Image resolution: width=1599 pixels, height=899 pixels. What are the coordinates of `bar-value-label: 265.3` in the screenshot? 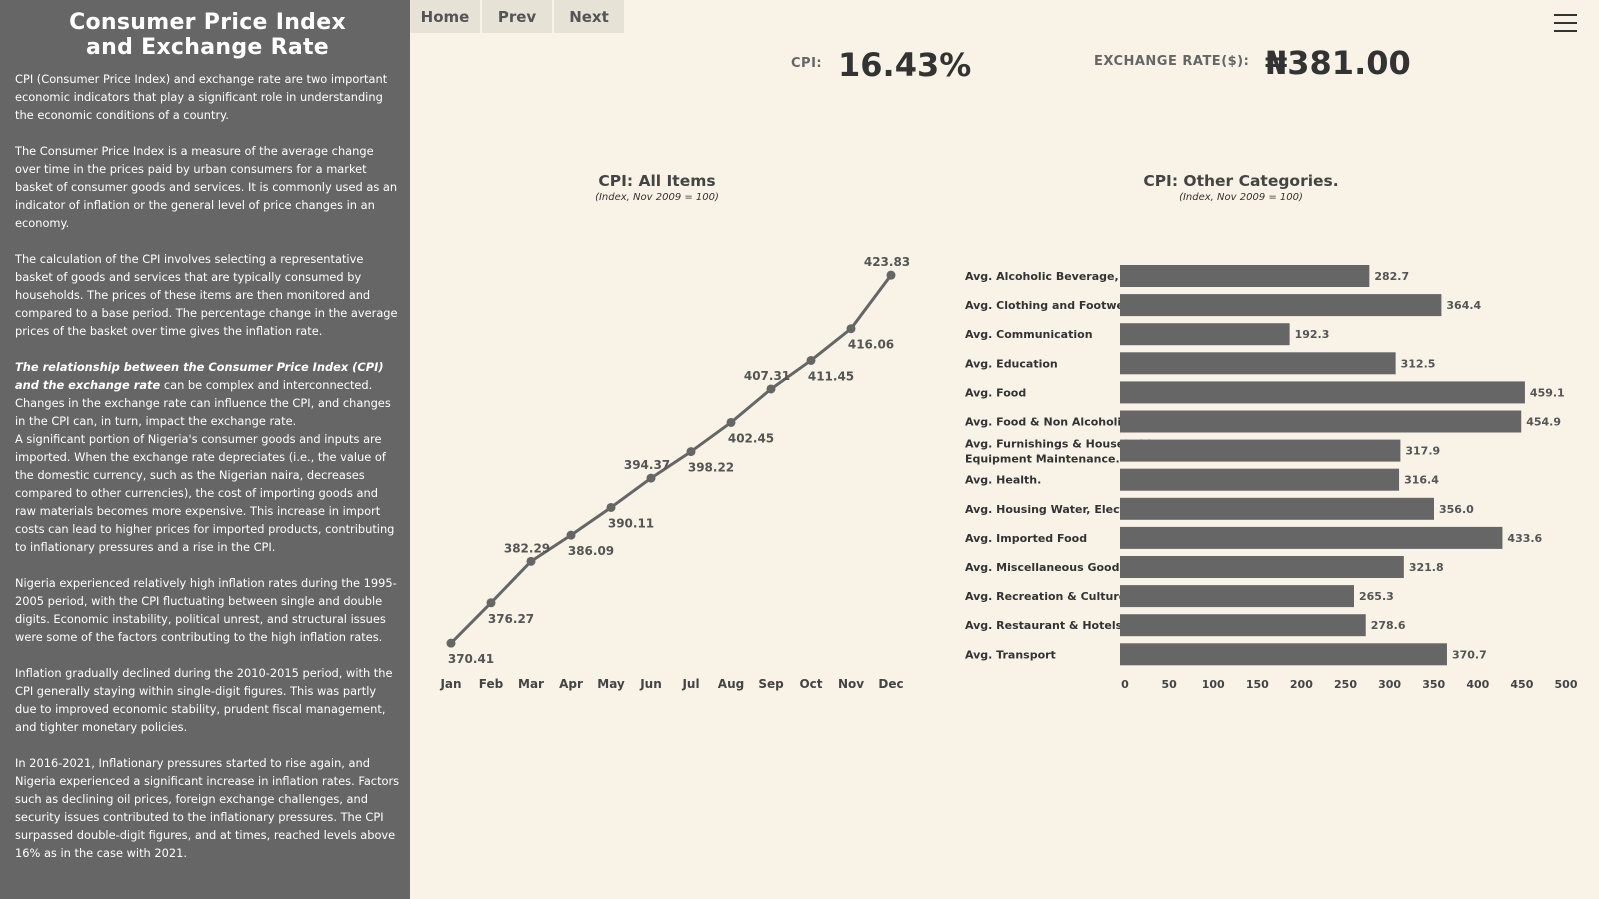 It's located at (1376, 596).